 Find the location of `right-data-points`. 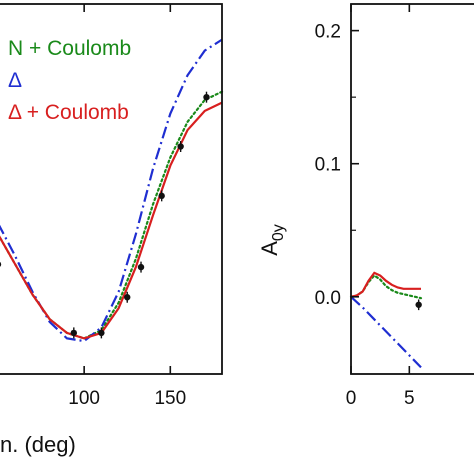

right-data-points is located at coordinates (418, 305).